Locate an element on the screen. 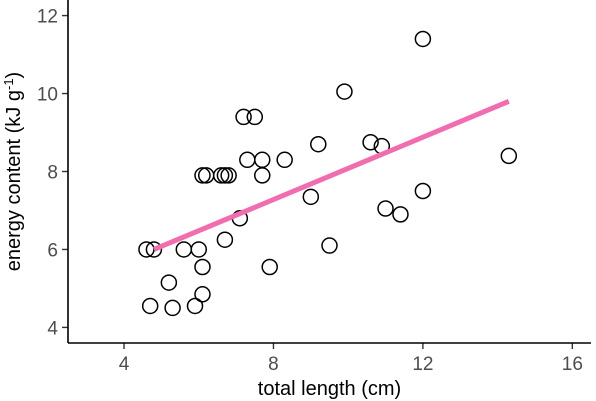 The width and height of the screenshot is (596, 401). y-tick-label: 8 is located at coordinates (52, 173).